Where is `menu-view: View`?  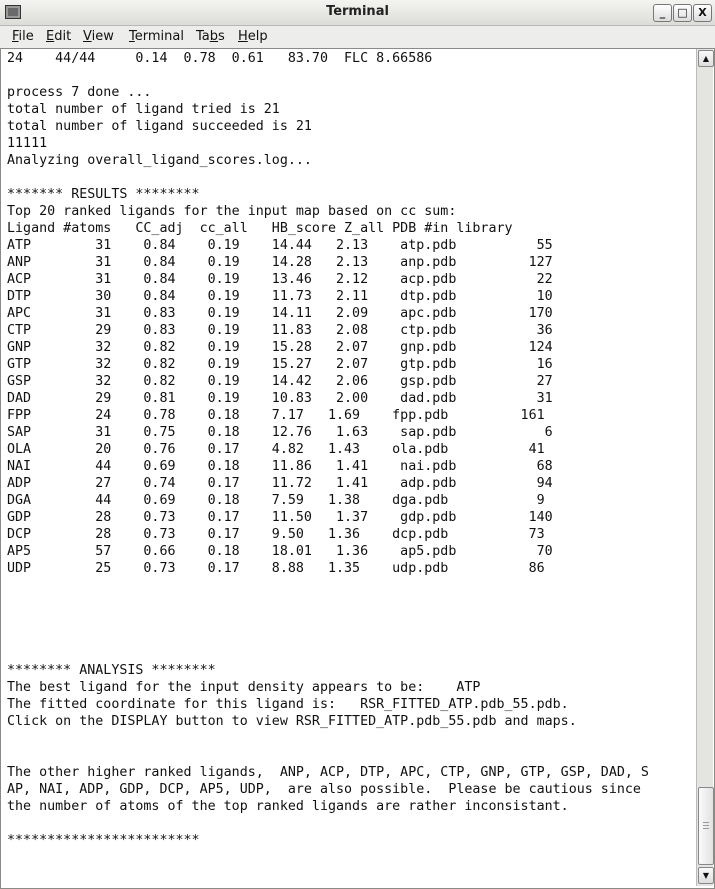
menu-view: View is located at coordinates (98, 36).